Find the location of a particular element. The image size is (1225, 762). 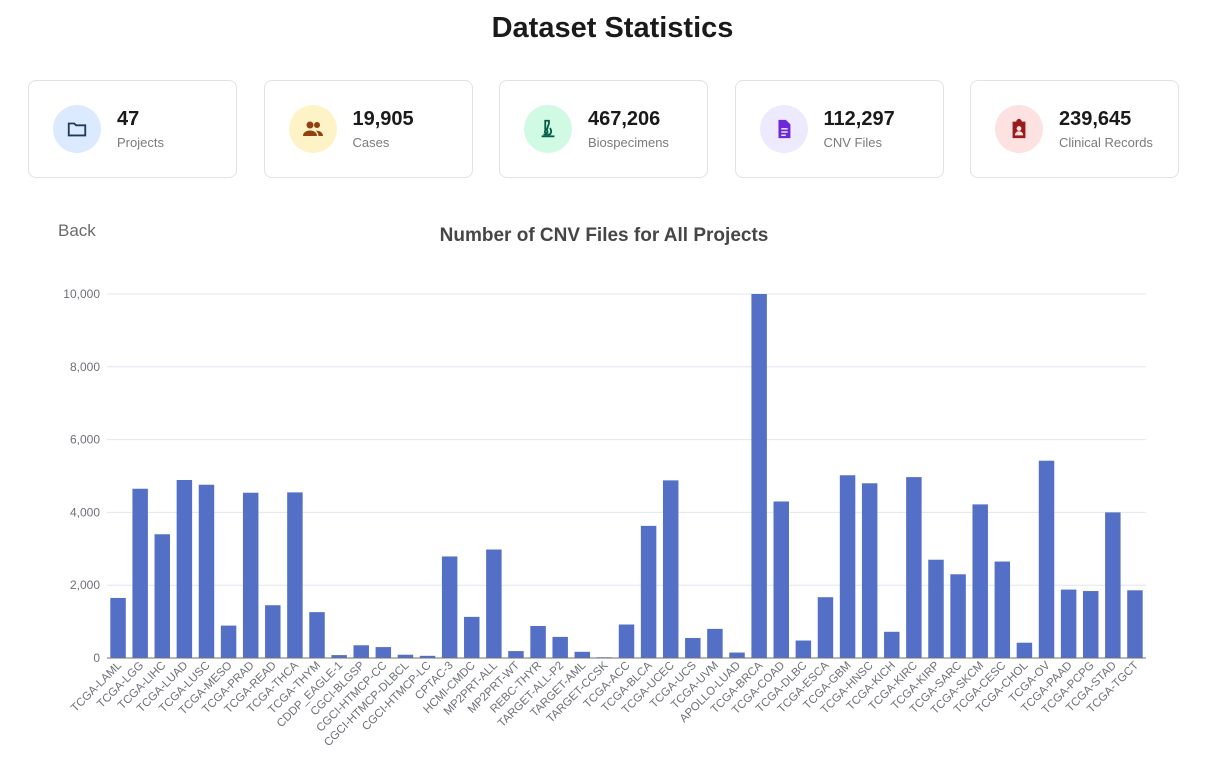

stat-card-projects: 47 Projects is located at coordinates (132, 129).